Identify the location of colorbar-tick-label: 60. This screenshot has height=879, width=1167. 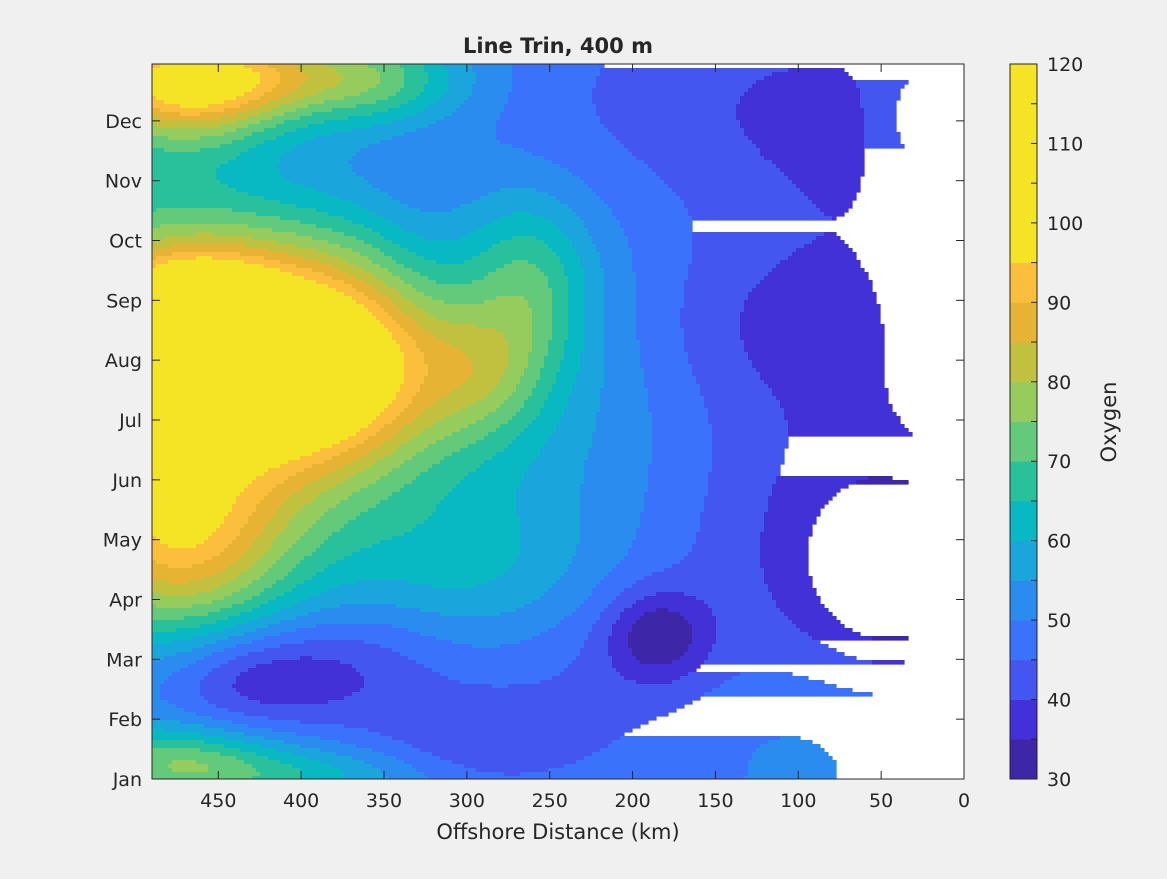
(1059, 542).